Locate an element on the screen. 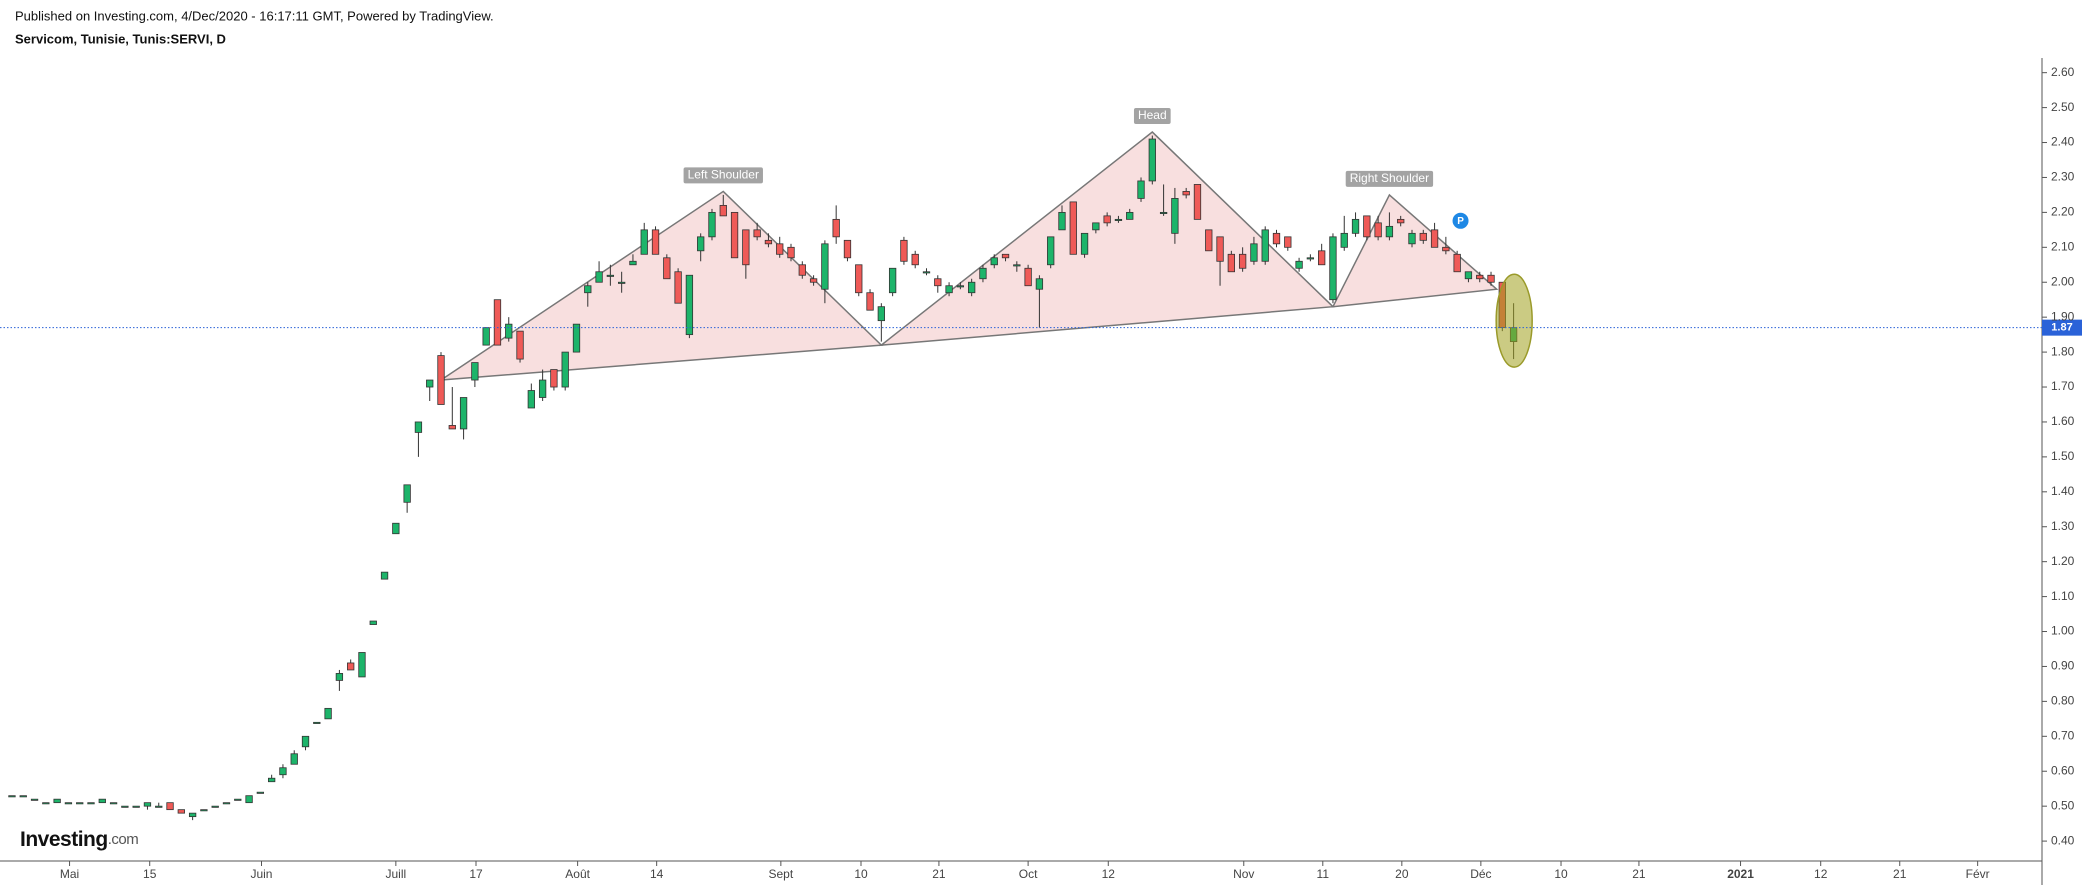 The image size is (2083, 885). marker-label: P is located at coordinates (1460, 221).